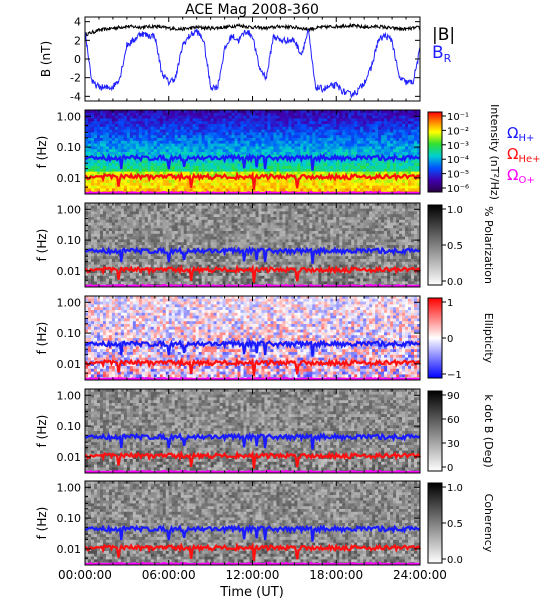 The height and width of the screenshot is (600, 550). Describe the element at coordinates (252, 459) in the screenshot. I see `panel-k-dot-b-gyro-line-heplus` at that location.